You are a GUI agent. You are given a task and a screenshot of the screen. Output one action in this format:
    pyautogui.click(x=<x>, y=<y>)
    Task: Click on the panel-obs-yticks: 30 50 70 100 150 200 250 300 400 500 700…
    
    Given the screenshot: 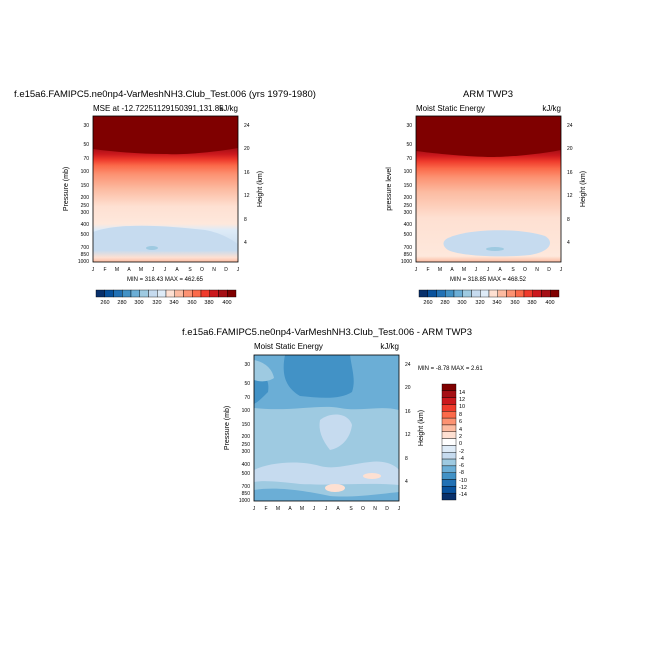 What is the action you would take?
    pyautogui.click(x=406, y=194)
    